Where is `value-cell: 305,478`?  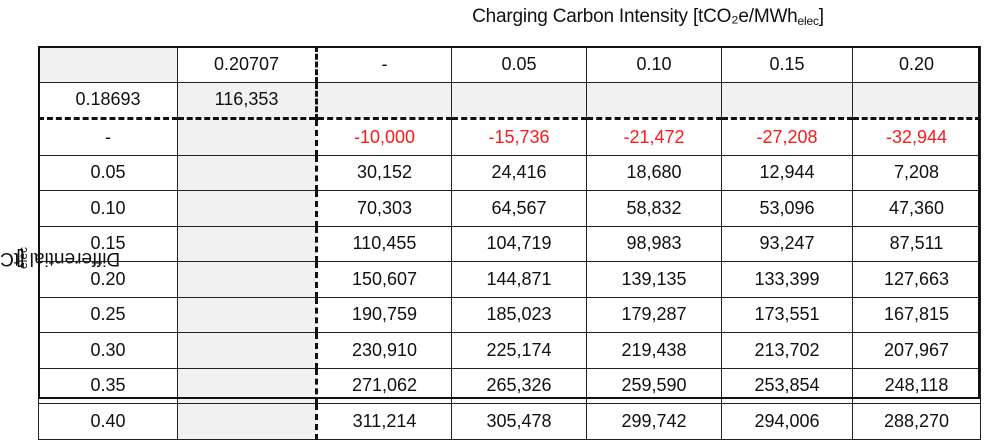
value-cell: 305,478 is located at coordinates (519, 421).